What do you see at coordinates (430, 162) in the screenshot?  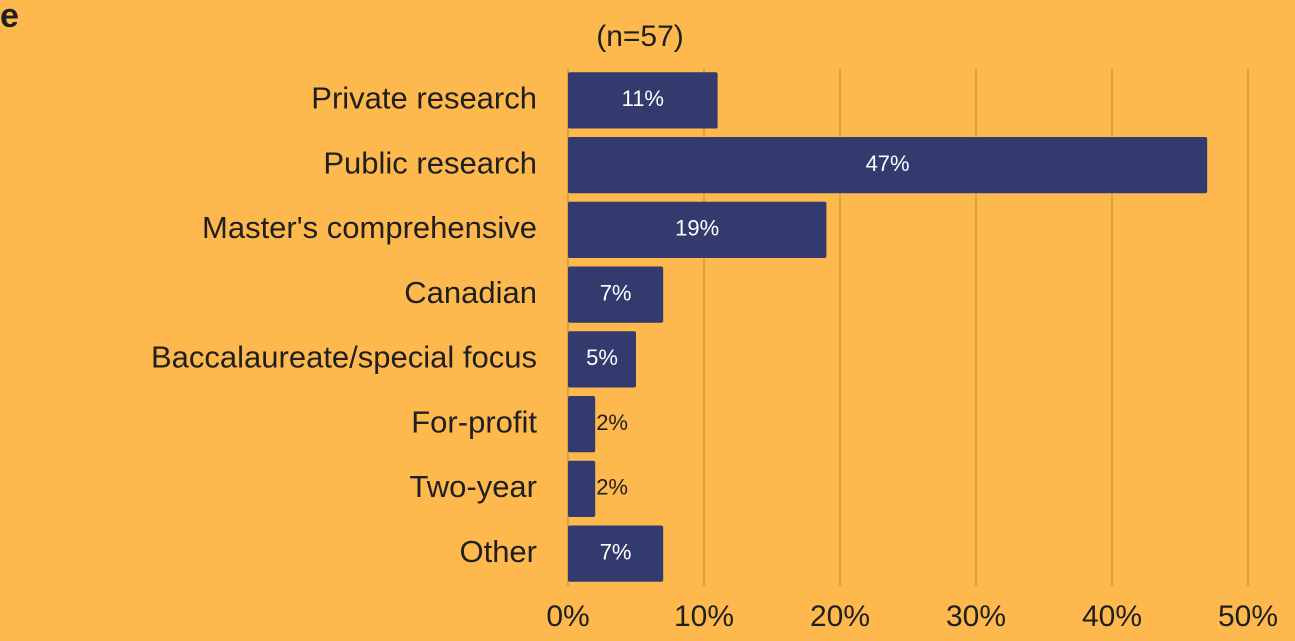 I see `category-label: Public research` at bounding box center [430, 162].